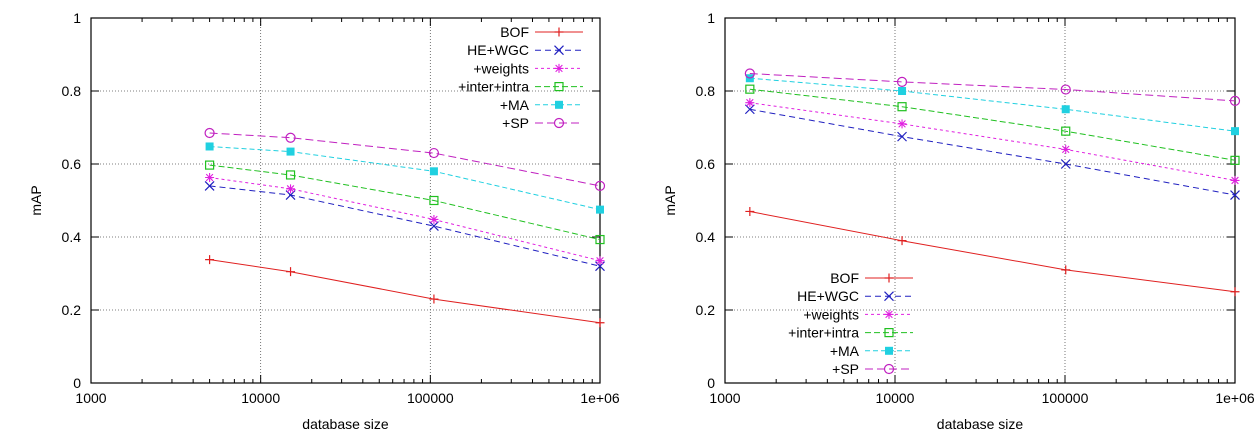  Describe the element at coordinates (706, 164) in the screenshot. I see `y-tick-label: 0.6` at that location.